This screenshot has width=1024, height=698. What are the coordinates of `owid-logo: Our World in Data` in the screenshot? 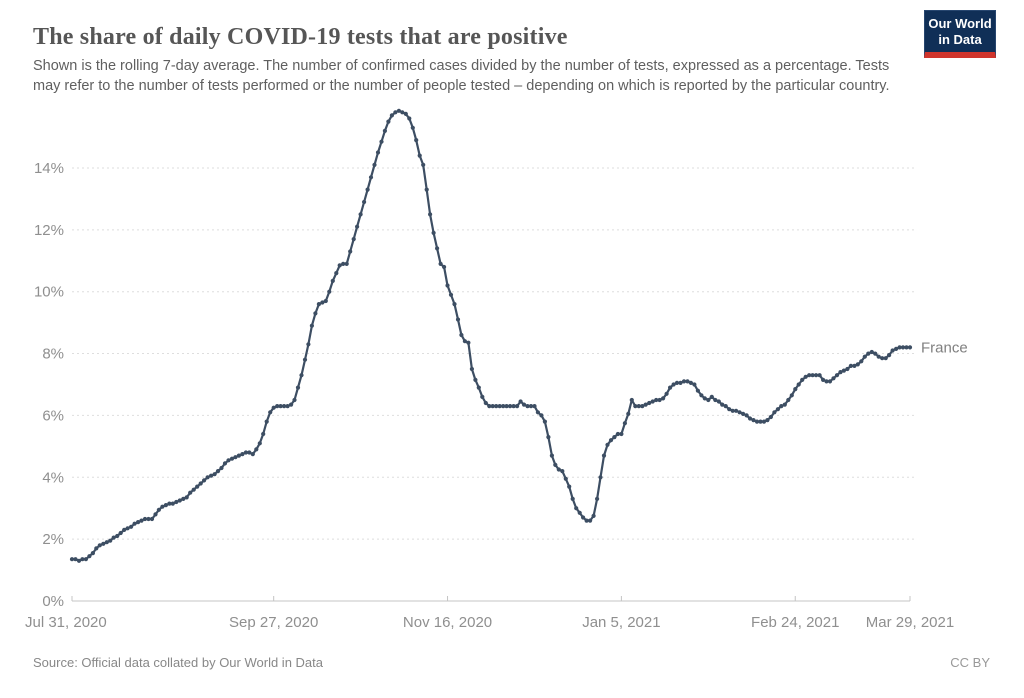 It's located at (960, 34).